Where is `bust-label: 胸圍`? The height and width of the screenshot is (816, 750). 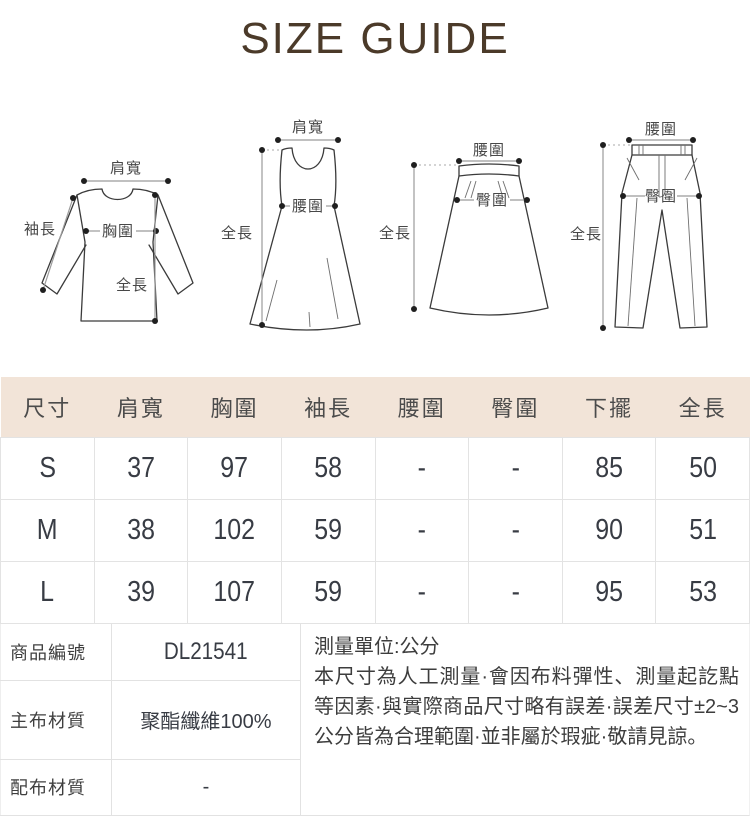 bust-label: 胸圍 is located at coordinates (118, 231).